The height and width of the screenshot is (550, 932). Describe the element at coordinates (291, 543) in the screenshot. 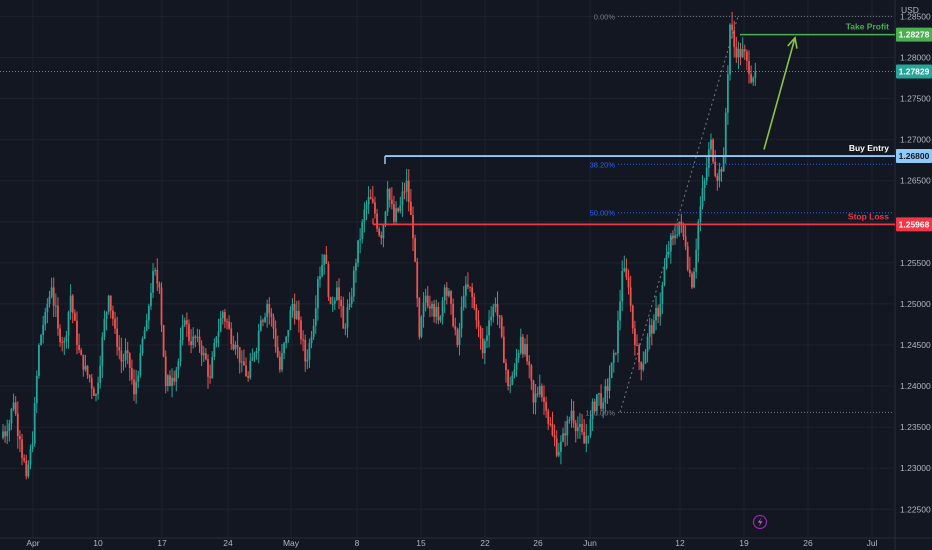

I see `x-tick-label: May` at that location.